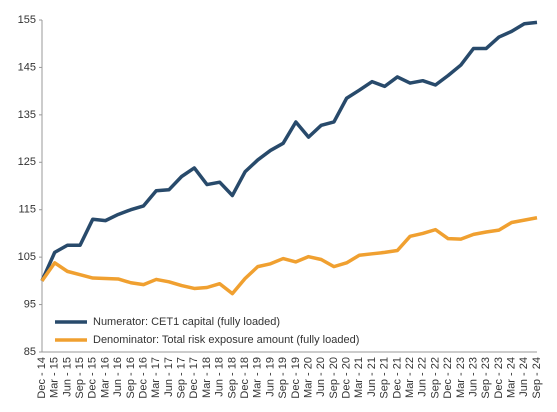 Image resolution: width=557 pixels, height=412 pixels. Describe the element at coordinates (258, 377) in the screenshot. I see `x-tick-label: Mar - 19` at that location.